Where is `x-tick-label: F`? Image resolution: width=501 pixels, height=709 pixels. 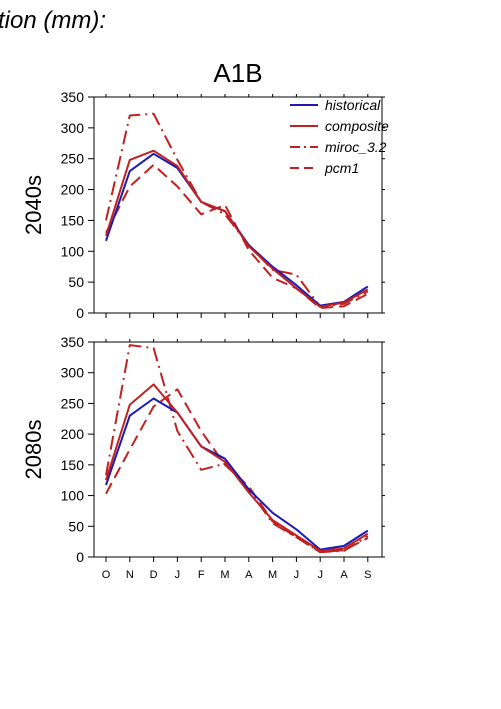 x-tick-label: F is located at coordinates (201, 575).